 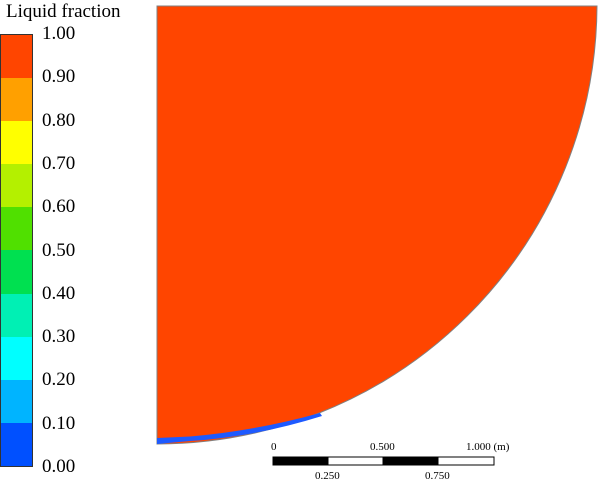 What do you see at coordinates (59, 423) in the screenshot?
I see `colorbar-tick-label: 0.10` at bounding box center [59, 423].